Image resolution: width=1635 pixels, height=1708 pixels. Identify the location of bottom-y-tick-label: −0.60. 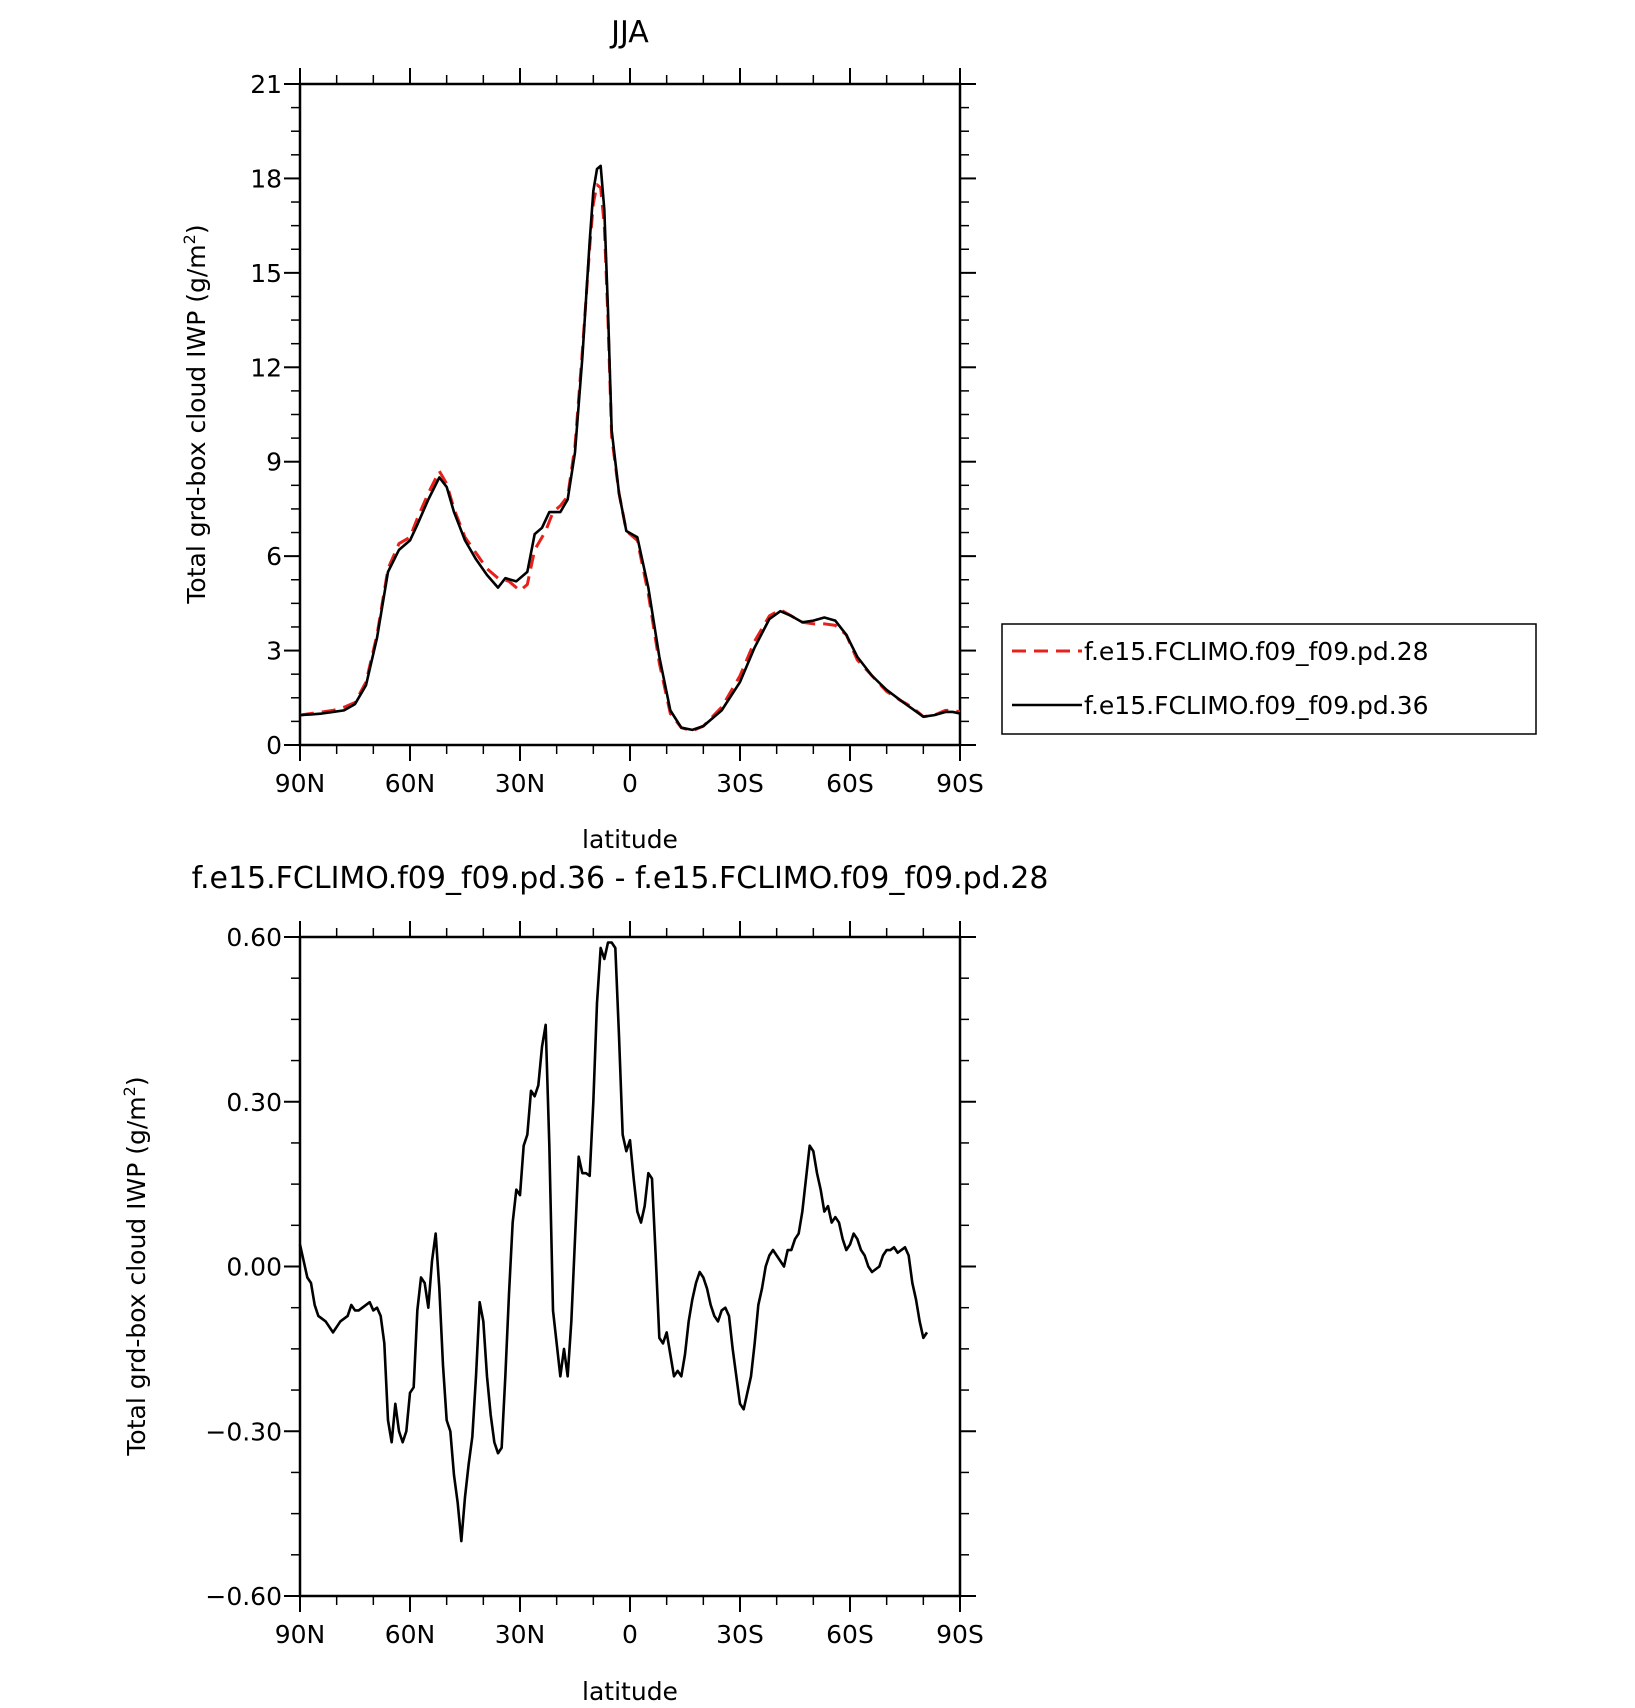
(243, 1596).